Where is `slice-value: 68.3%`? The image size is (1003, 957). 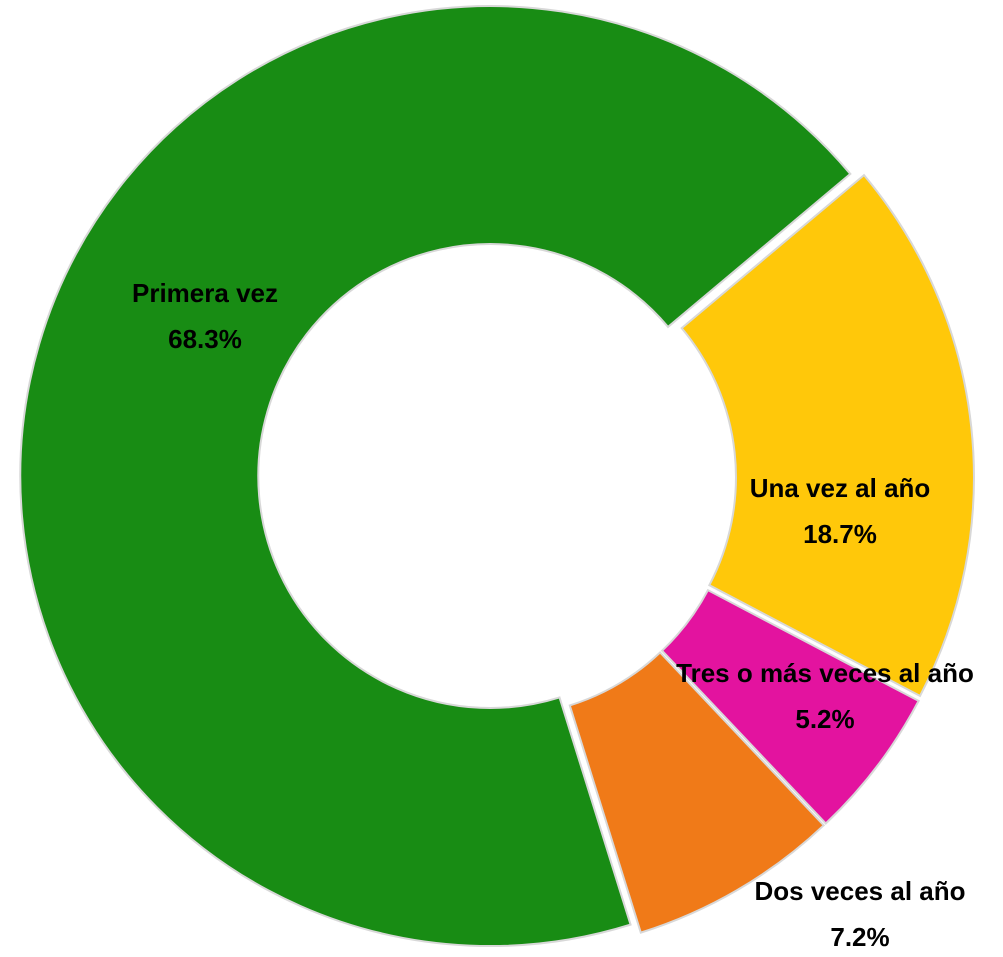
slice-value: 68.3% is located at coordinates (205, 339).